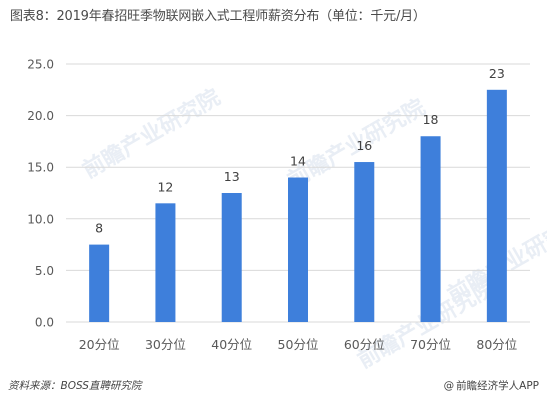 This screenshot has width=547, height=400. I want to click on x-tick-label: 50分位, so click(298, 344).